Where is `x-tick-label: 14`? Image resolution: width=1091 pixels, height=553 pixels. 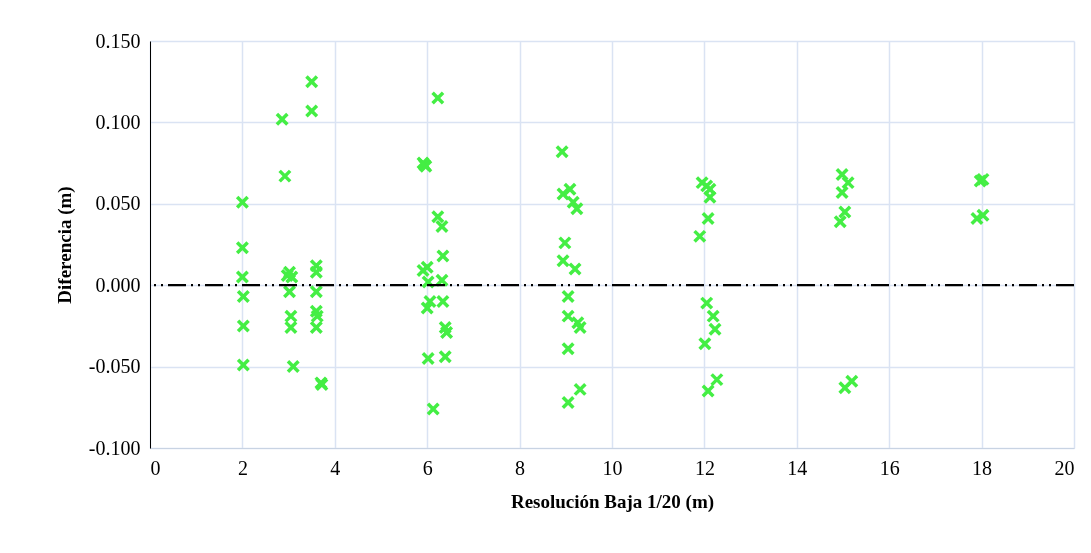
x-tick-label: 14 is located at coordinates (797, 467).